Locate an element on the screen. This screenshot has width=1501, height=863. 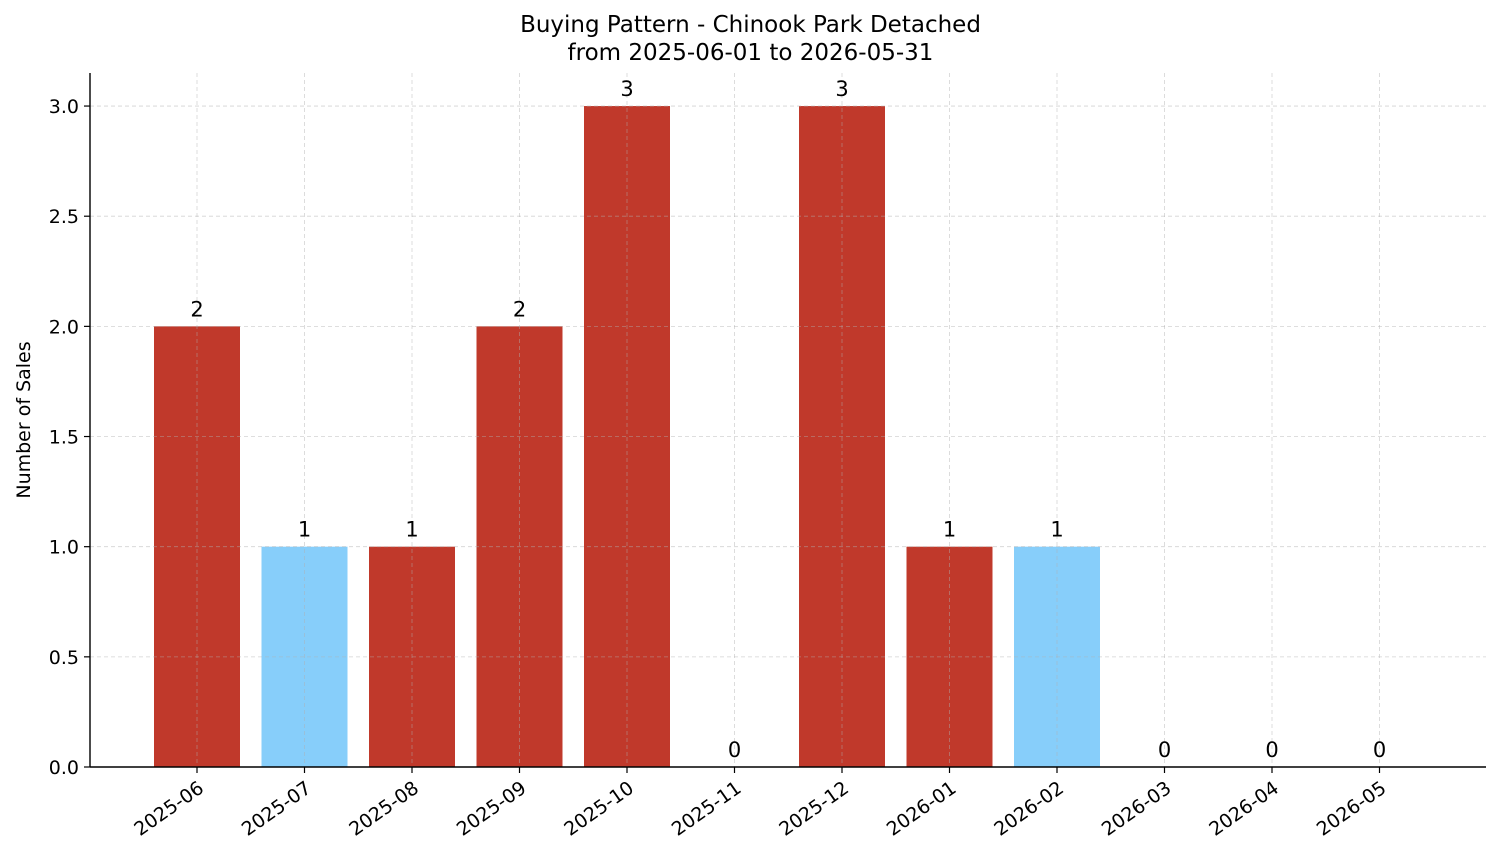
x-tick-label: 2025-08 is located at coordinates (384, 809).